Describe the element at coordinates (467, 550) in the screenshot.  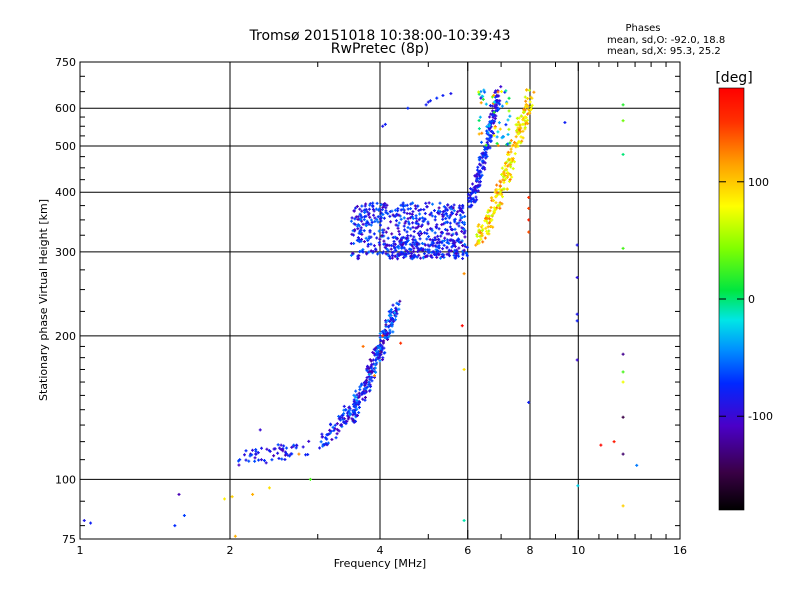
I see `x-tick-label: 6` at that location.